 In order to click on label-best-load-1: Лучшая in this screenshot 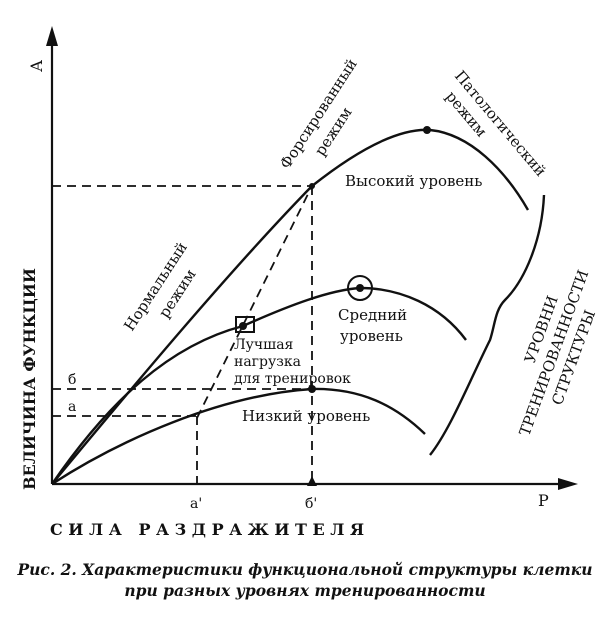, I will do `click(264, 345)`.